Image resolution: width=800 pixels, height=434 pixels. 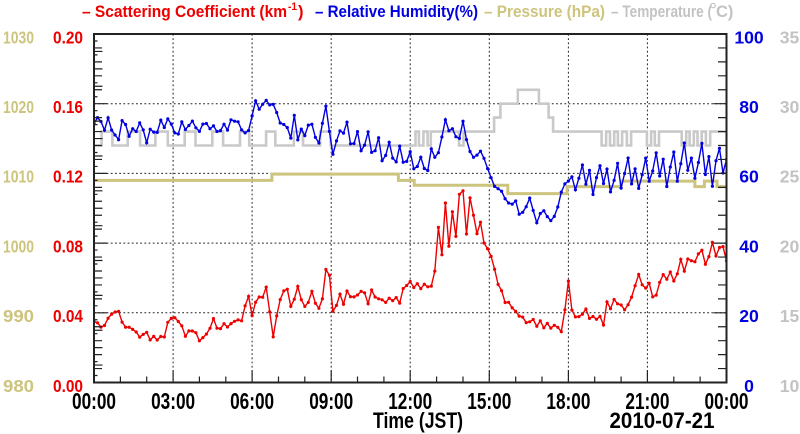 What do you see at coordinates (252, 401) in the screenshot?
I see `svg-text: 06:00` at bounding box center [252, 401].